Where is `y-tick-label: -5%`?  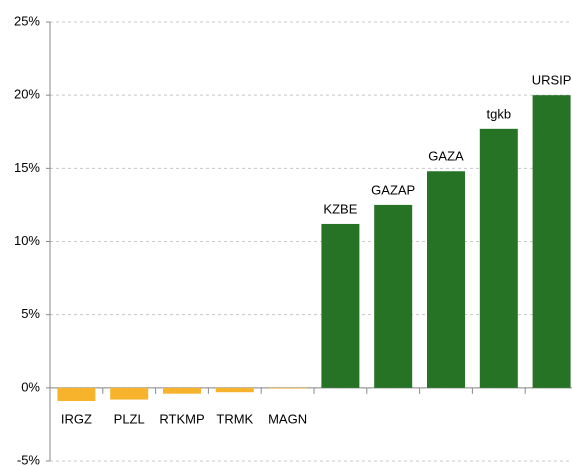 y-tick-label: -5% is located at coordinates (29, 459).